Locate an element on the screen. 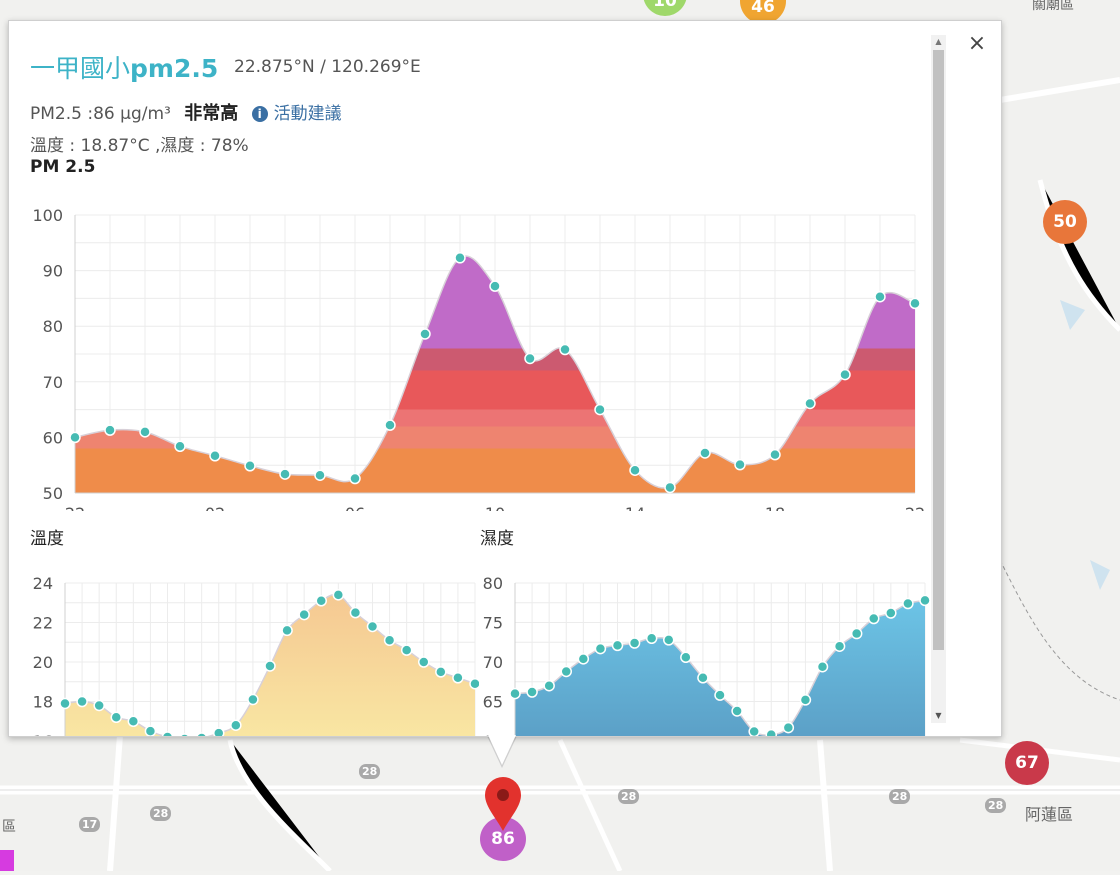 Image resolution: width=1120 pixels, height=875 pixels. humidity-chart: 60 65 70 75 80 is located at coordinates (700, 642).